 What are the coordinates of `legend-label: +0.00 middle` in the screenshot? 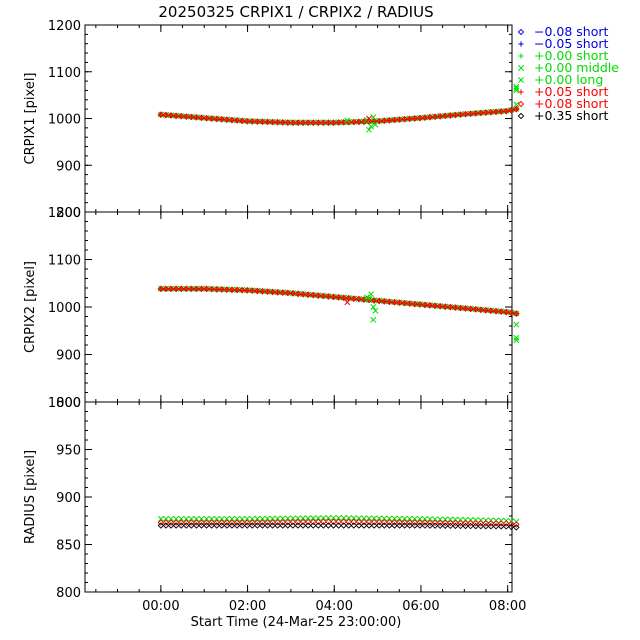 It's located at (576, 67).